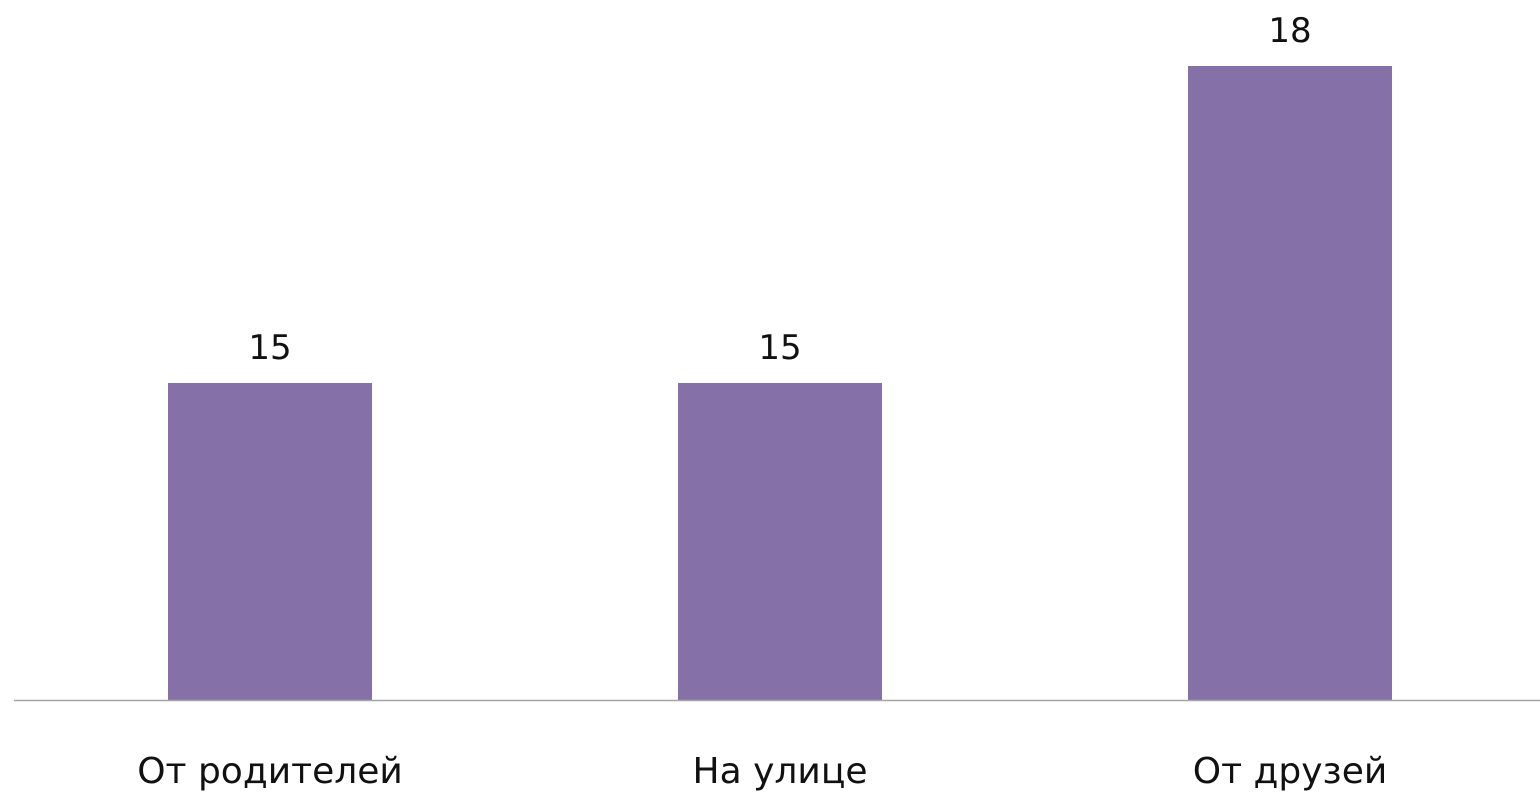 This screenshot has width=1540, height=792. I want to click on bar-value-label: 18, so click(1289, 31).